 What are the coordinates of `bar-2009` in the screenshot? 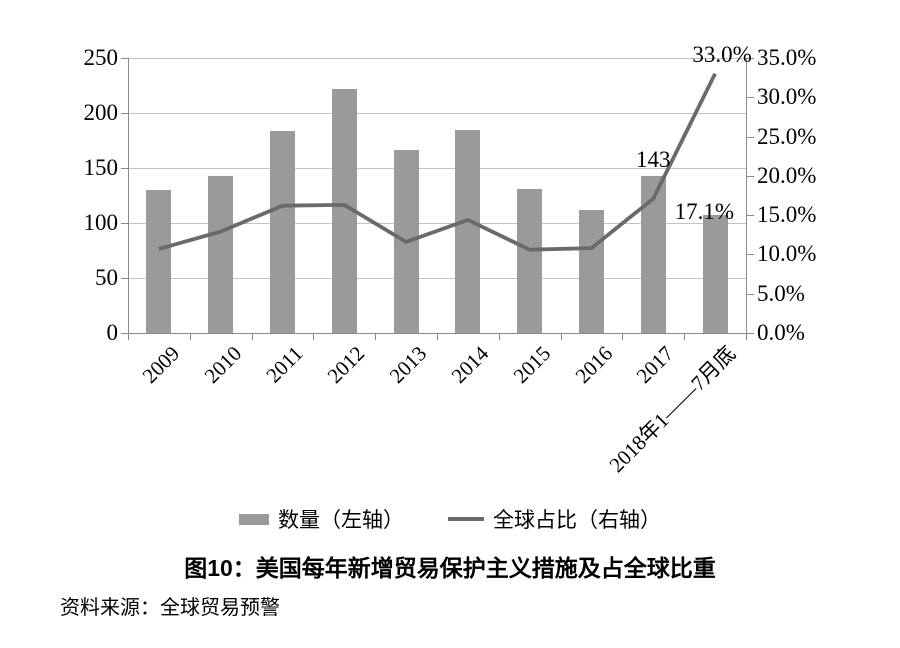 It's located at (159, 261).